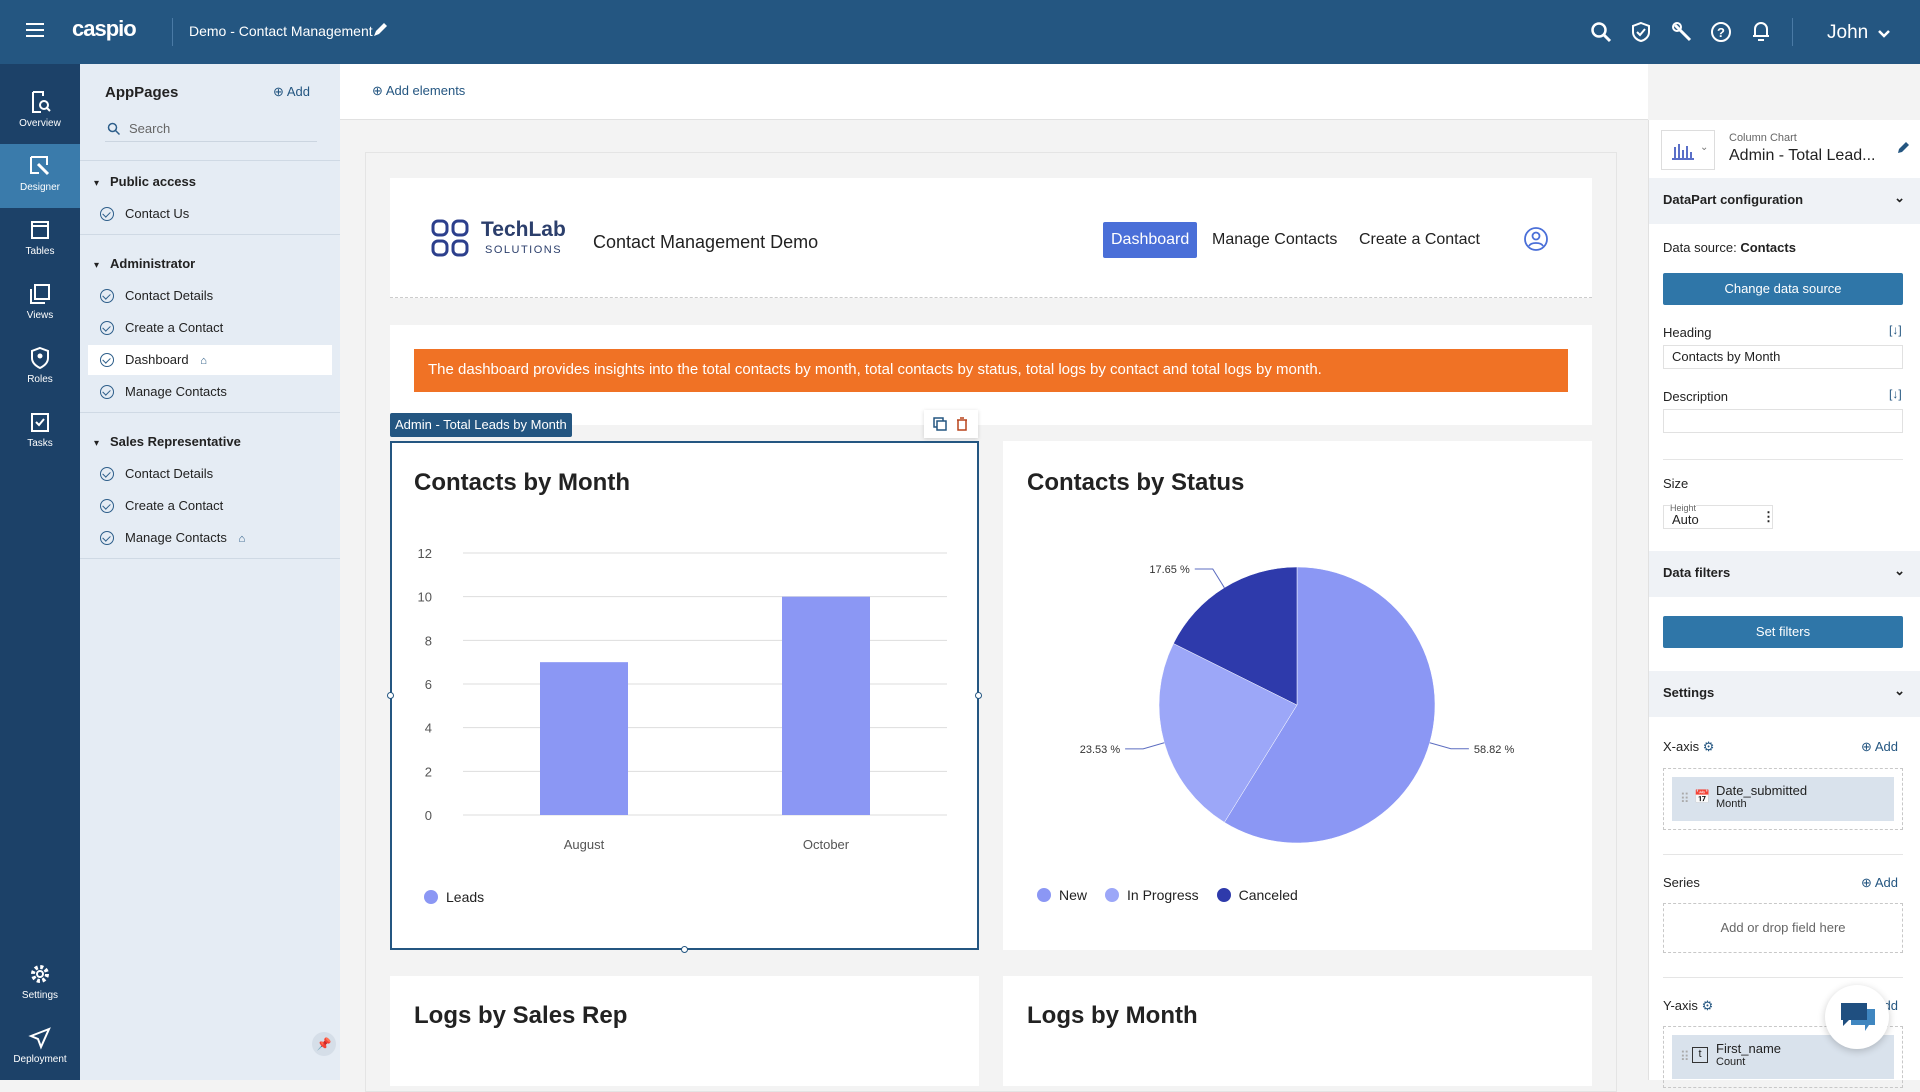 The image size is (1920, 1092). I want to click on section-settings: Settings ⌄, so click(1784, 694).